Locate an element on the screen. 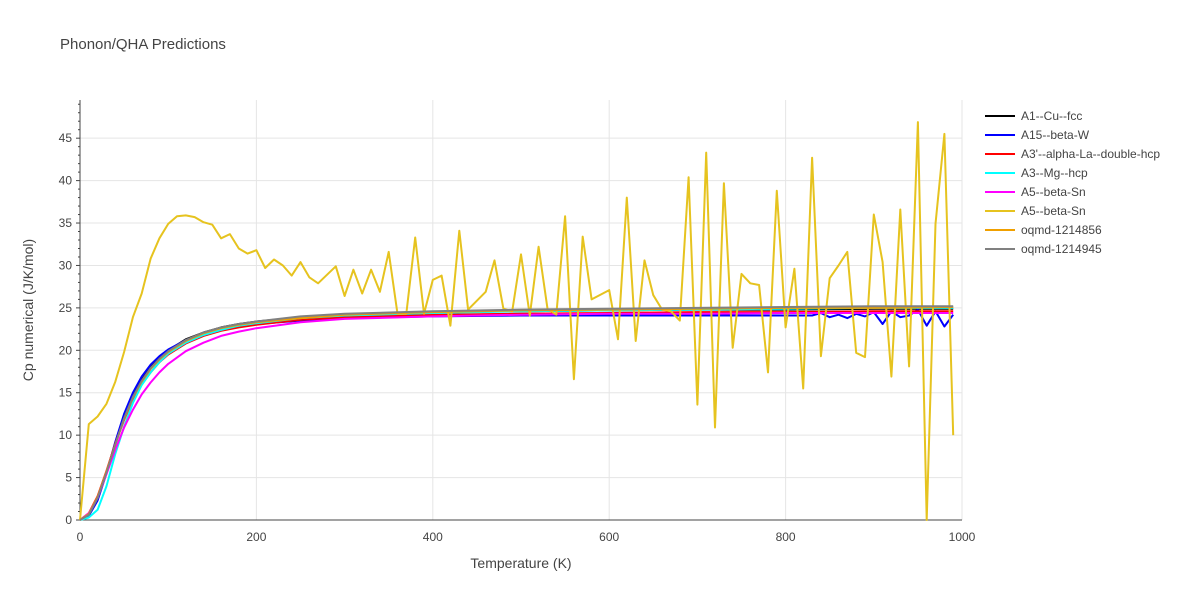 The height and width of the screenshot is (600, 1200). legend-item: oqmd-1214945 is located at coordinates (1072, 248).